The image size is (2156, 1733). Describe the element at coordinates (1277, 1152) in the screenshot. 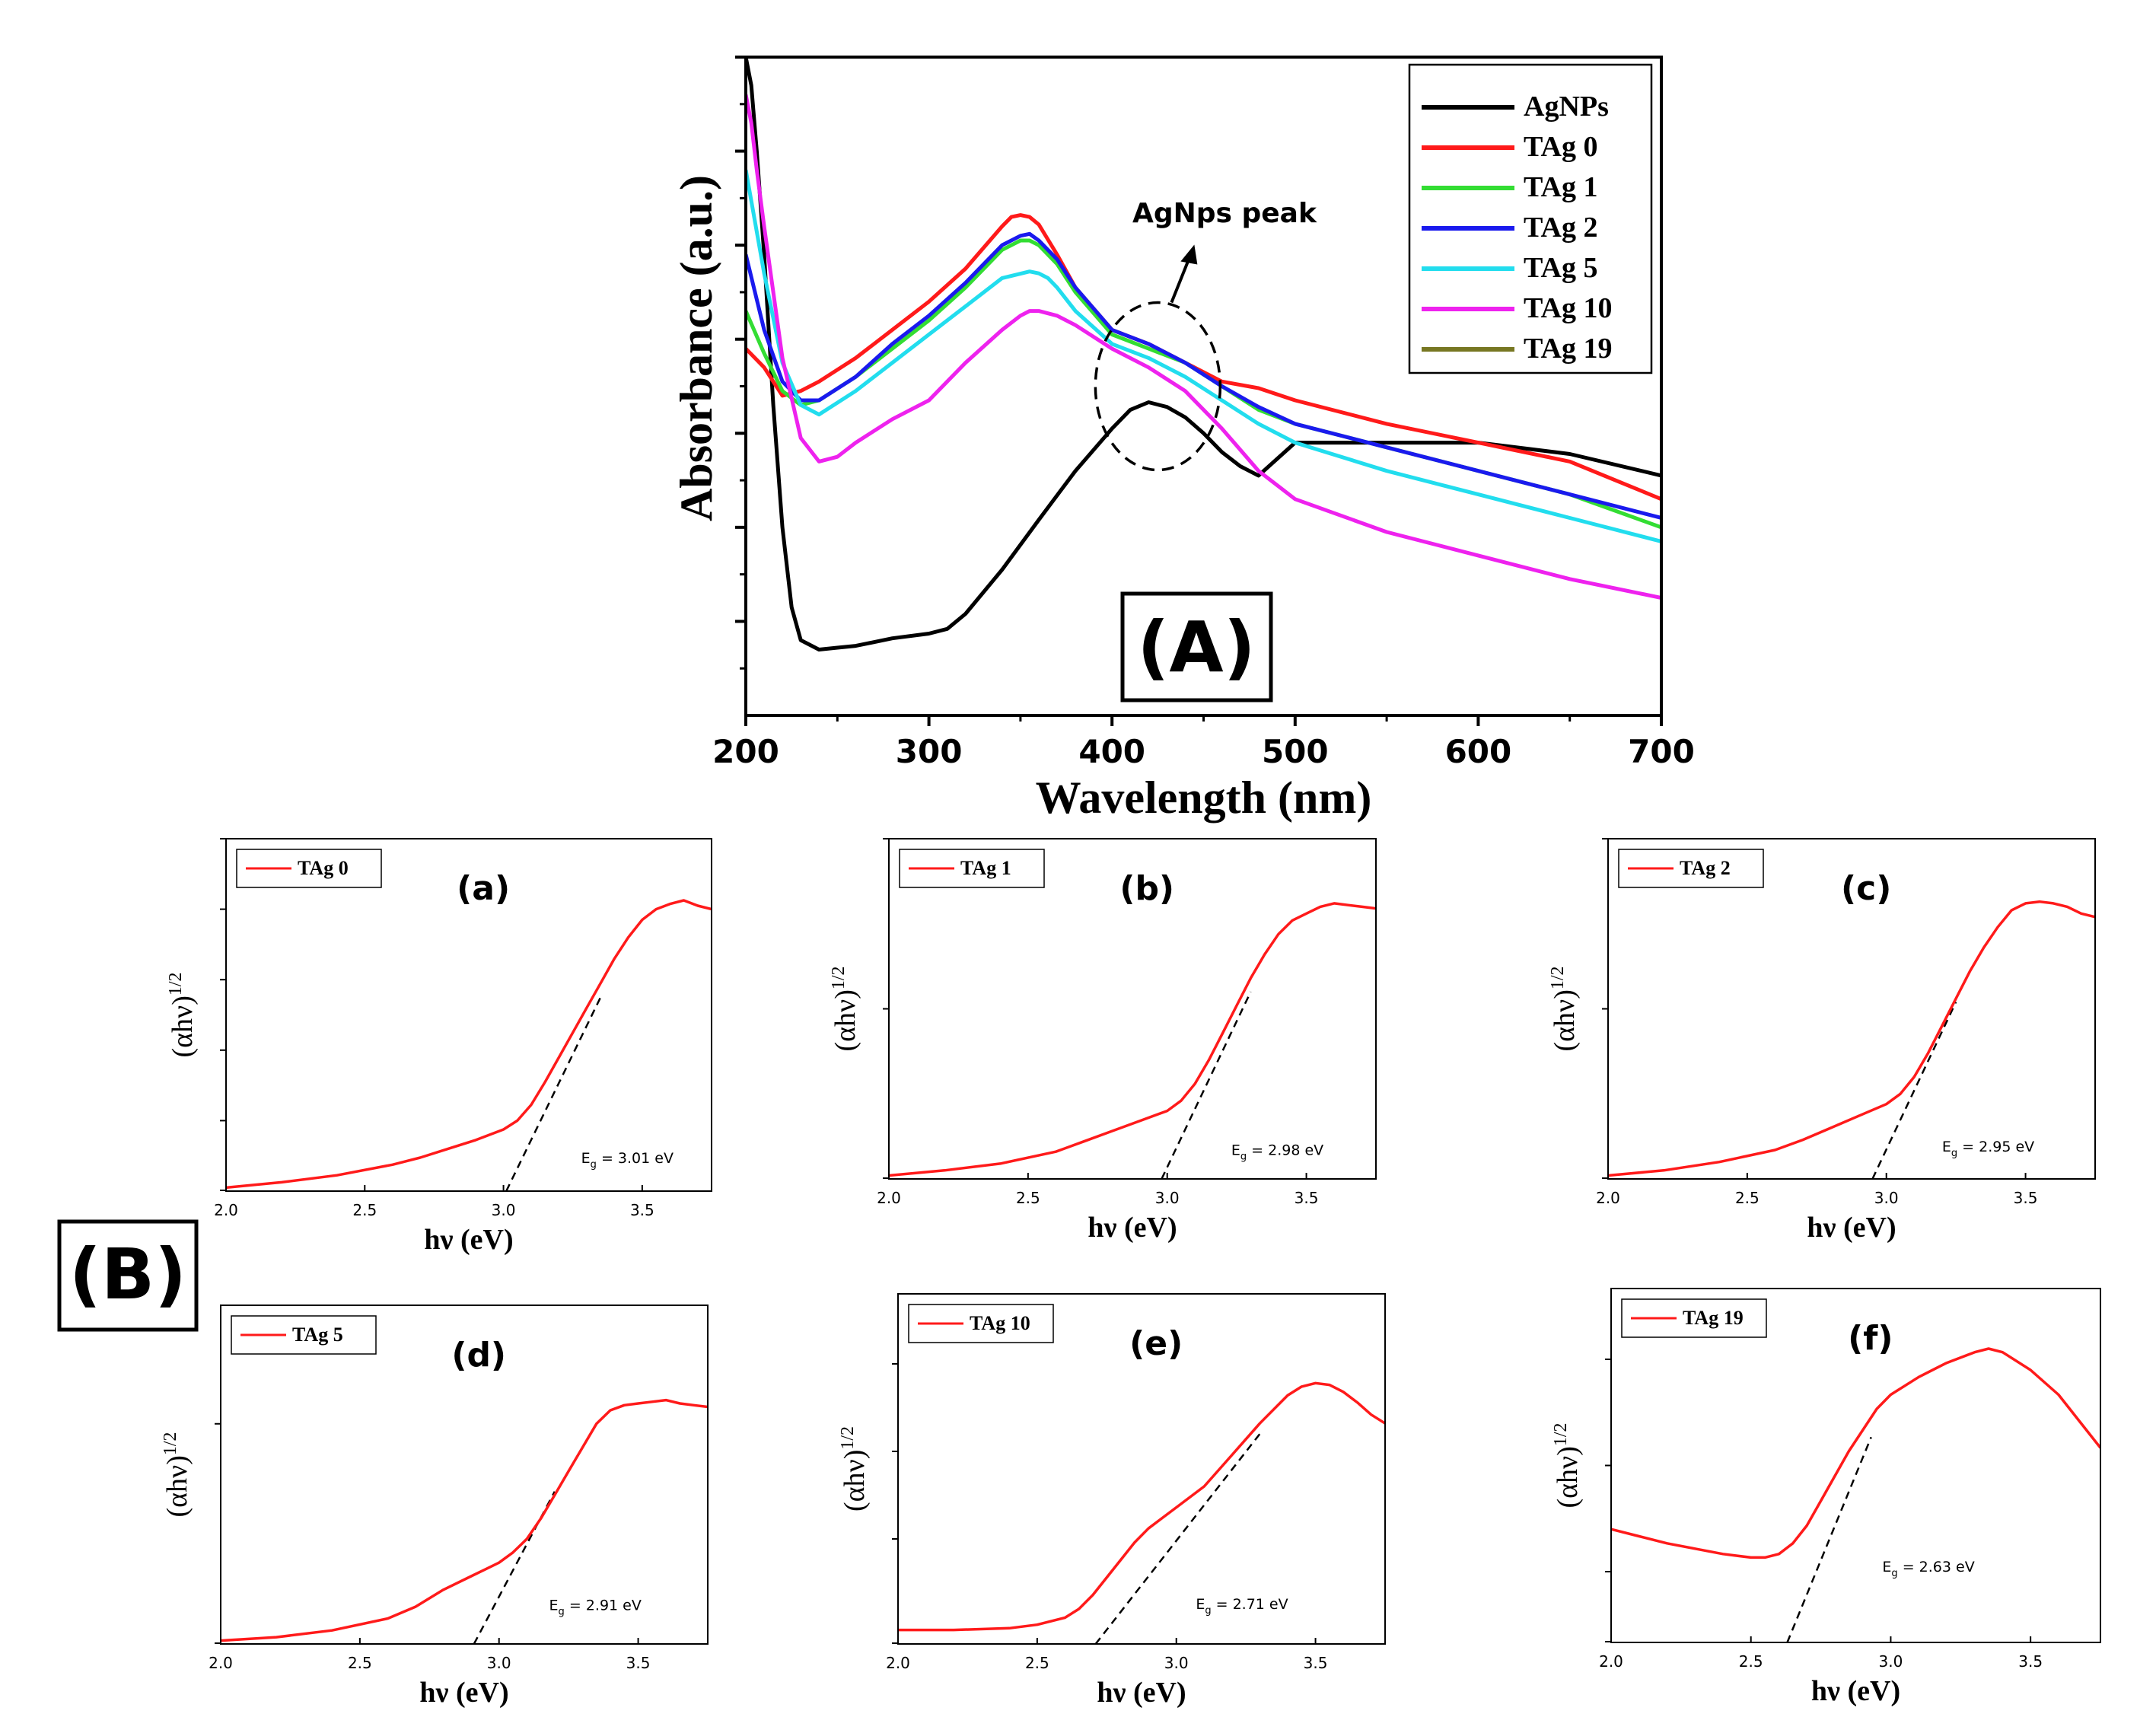

I see `bandgap-annotation: Eg = 2.98 eV` at that location.